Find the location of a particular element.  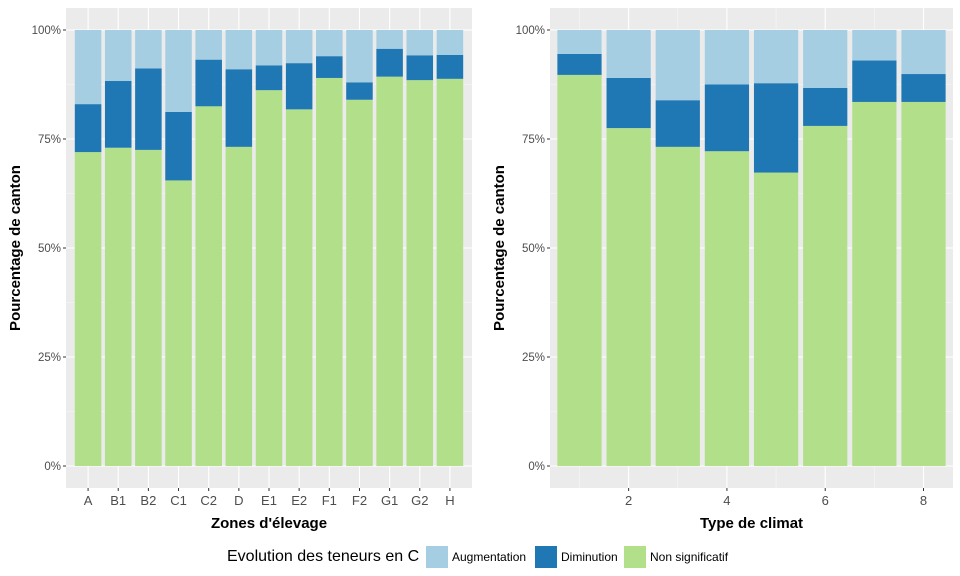

bar-augmentation-f1 is located at coordinates (329, 43).